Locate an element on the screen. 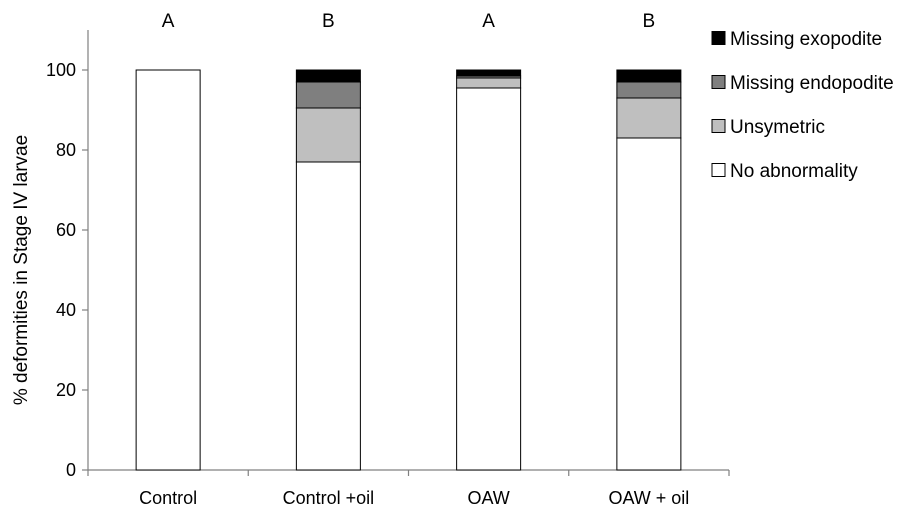 The width and height of the screenshot is (922, 518). x-category-label: OAW + oil is located at coordinates (648, 498).